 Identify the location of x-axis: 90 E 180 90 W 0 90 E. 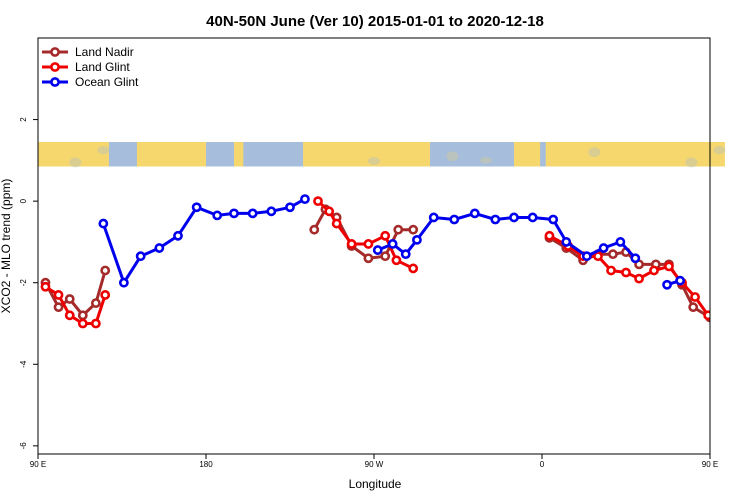
(374, 461).